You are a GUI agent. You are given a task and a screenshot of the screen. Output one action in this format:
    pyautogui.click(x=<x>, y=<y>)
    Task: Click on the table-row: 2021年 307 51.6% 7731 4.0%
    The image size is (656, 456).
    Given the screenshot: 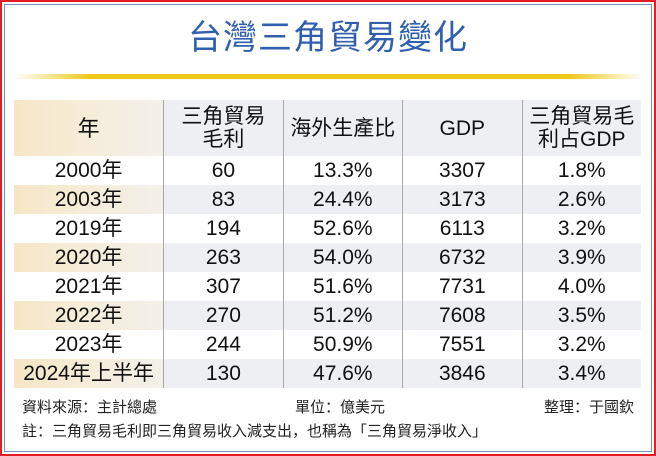 What is the action you would take?
    pyautogui.click(x=327, y=286)
    